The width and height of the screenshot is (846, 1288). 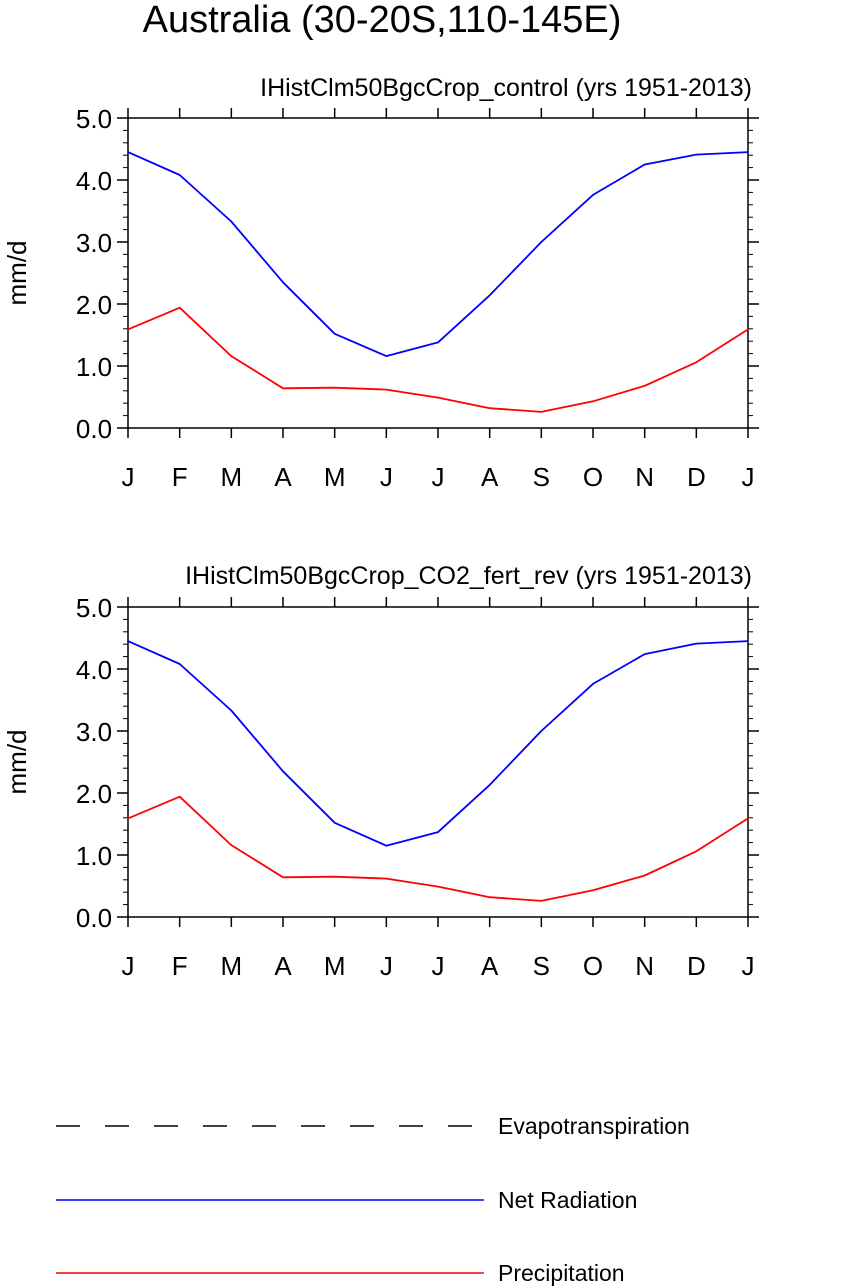 What do you see at coordinates (94, 367) in the screenshot?
I see `y-tick-label: 1.0` at bounding box center [94, 367].